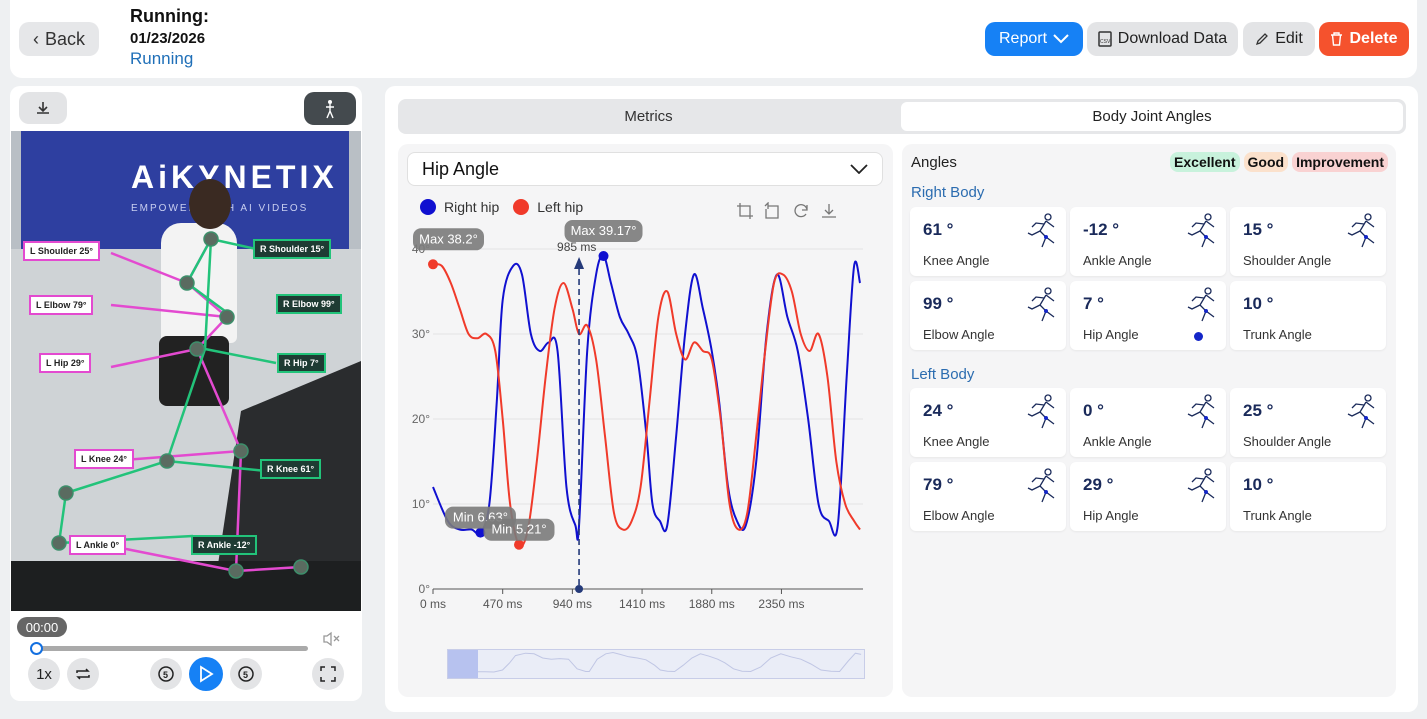  What do you see at coordinates (463, 664) in the screenshot?
I see `data-zoom-handle` at bounding box center [463, 664].